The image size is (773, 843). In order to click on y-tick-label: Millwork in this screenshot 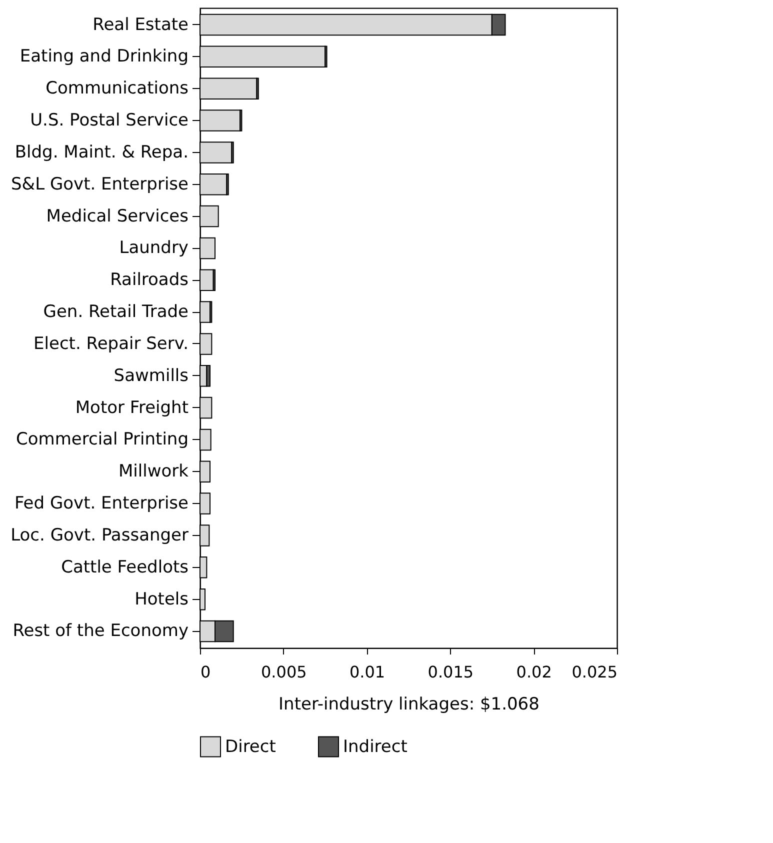, I will do `click(153, 472)`.